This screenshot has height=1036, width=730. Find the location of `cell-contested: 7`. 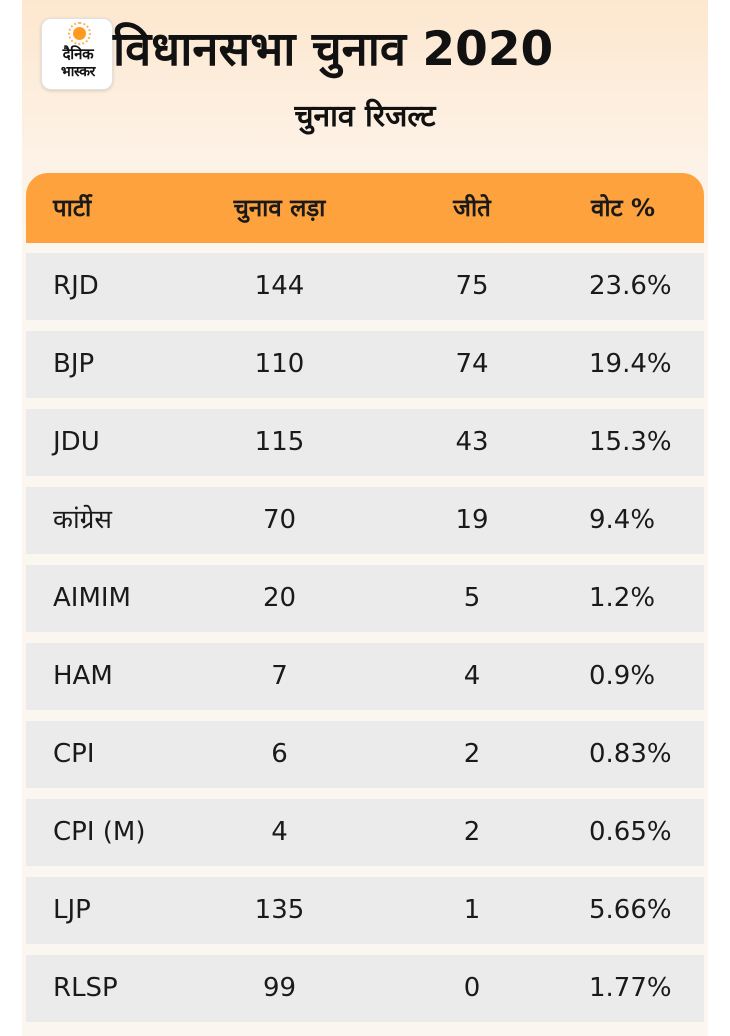

cell-contested: 7 is located at coordinates (279, 676).